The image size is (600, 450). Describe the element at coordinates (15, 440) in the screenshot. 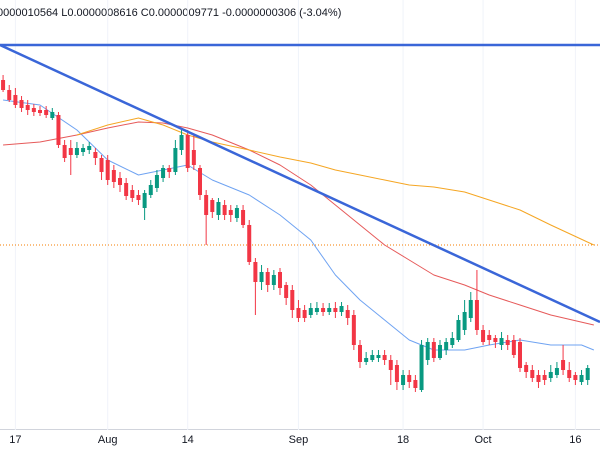

I see `x-tick-label: 17` at that location.